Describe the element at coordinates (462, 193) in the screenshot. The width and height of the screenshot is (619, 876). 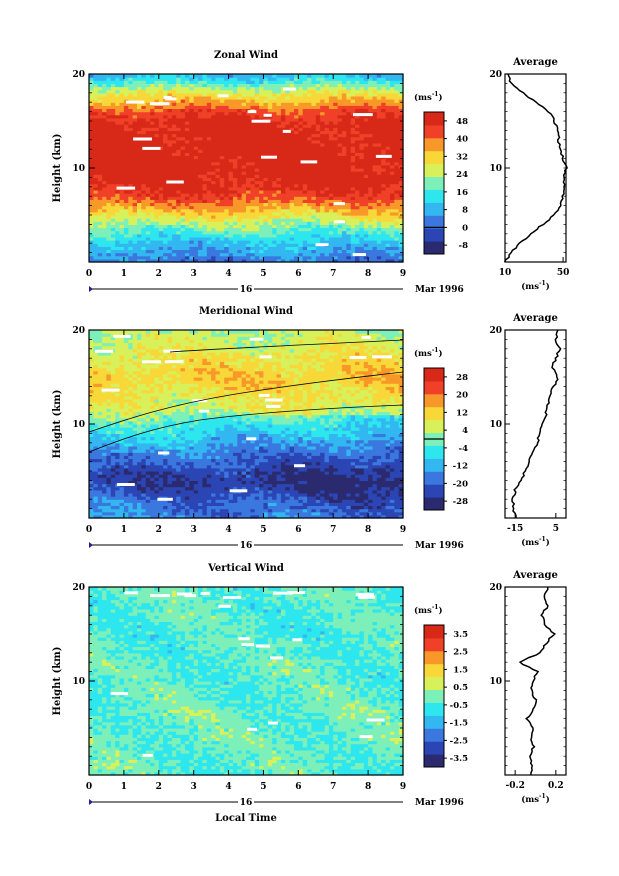
I see `colorbar-label: 16` at that location.